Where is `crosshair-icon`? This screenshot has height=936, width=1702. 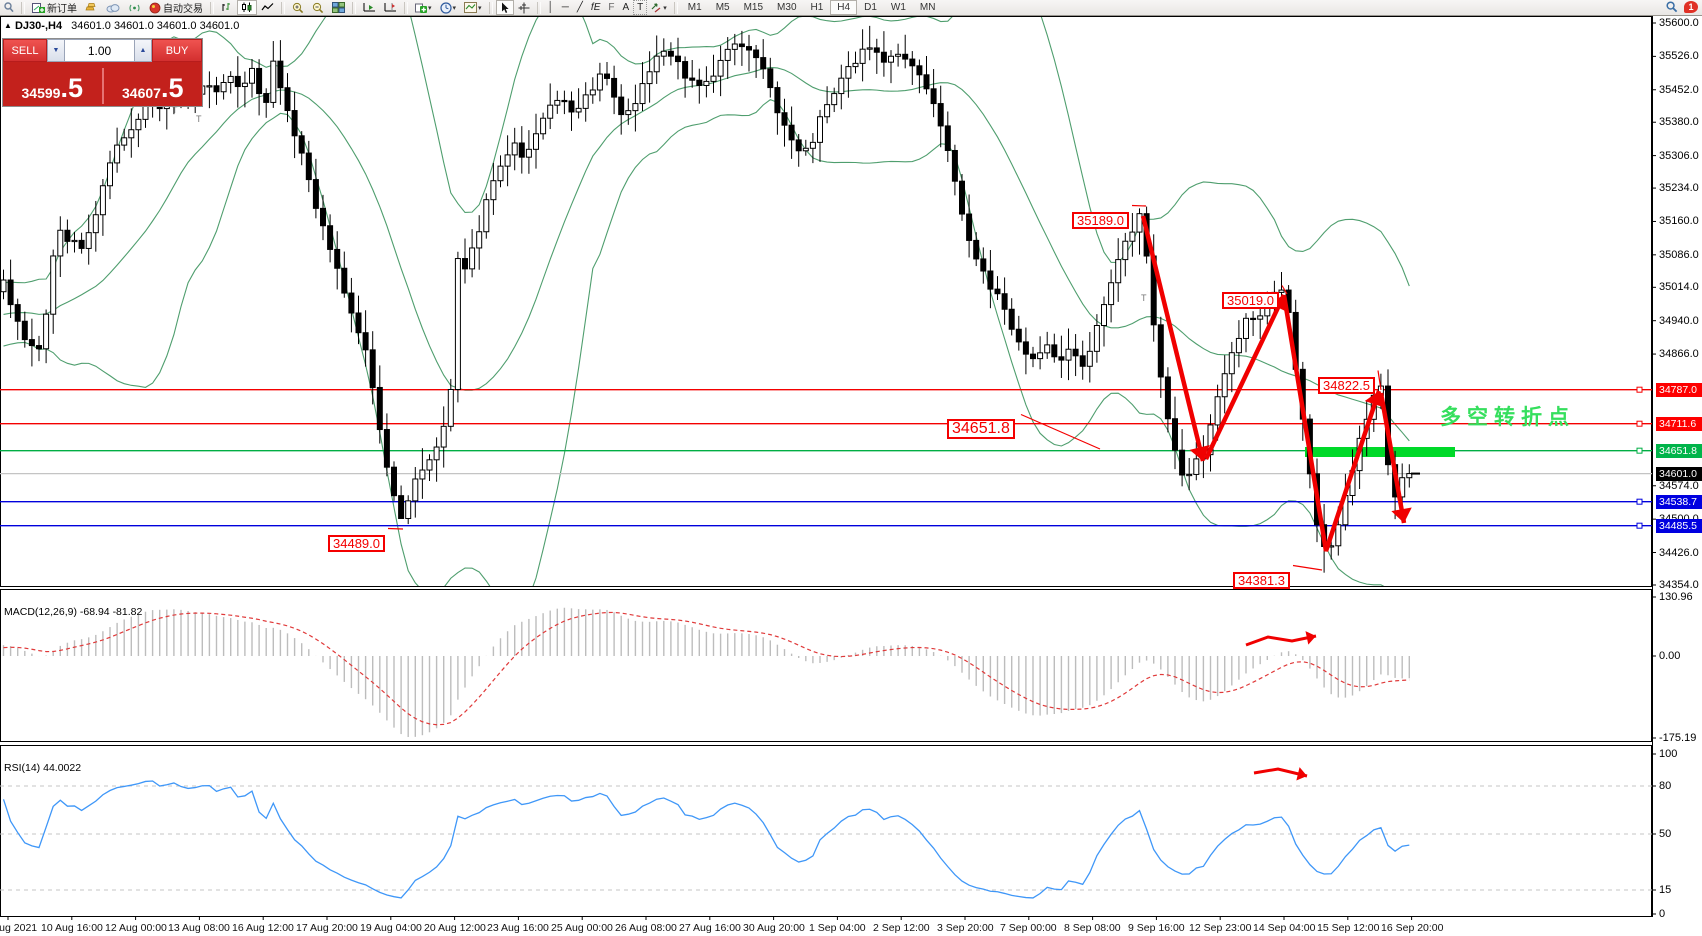 crosshair-icon is located at coordinates (524, 7).